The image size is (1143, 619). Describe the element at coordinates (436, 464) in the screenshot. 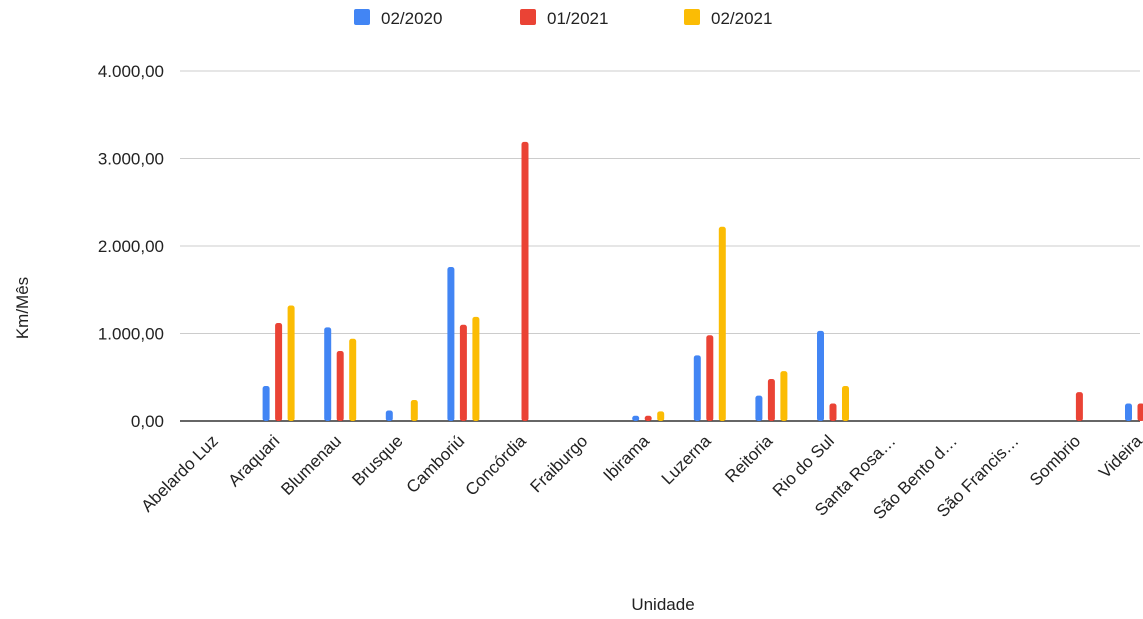

I see `x-tick-label: Camboriú` at that location.